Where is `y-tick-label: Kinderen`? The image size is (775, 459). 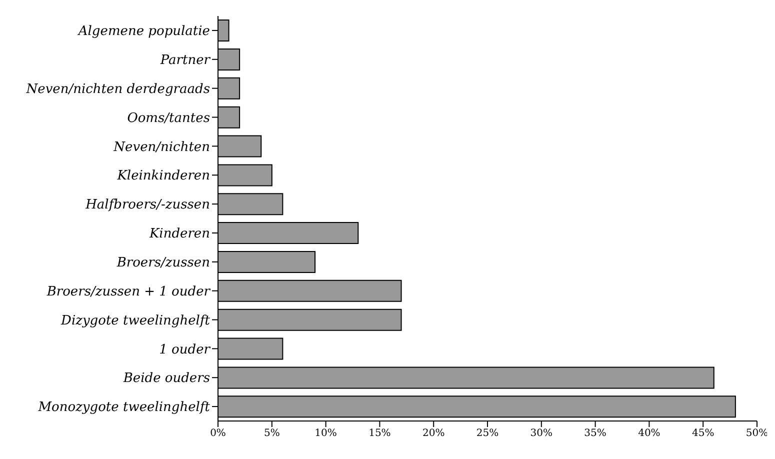
y-tick-label: Kinderen is located at coordinates (179, 234).